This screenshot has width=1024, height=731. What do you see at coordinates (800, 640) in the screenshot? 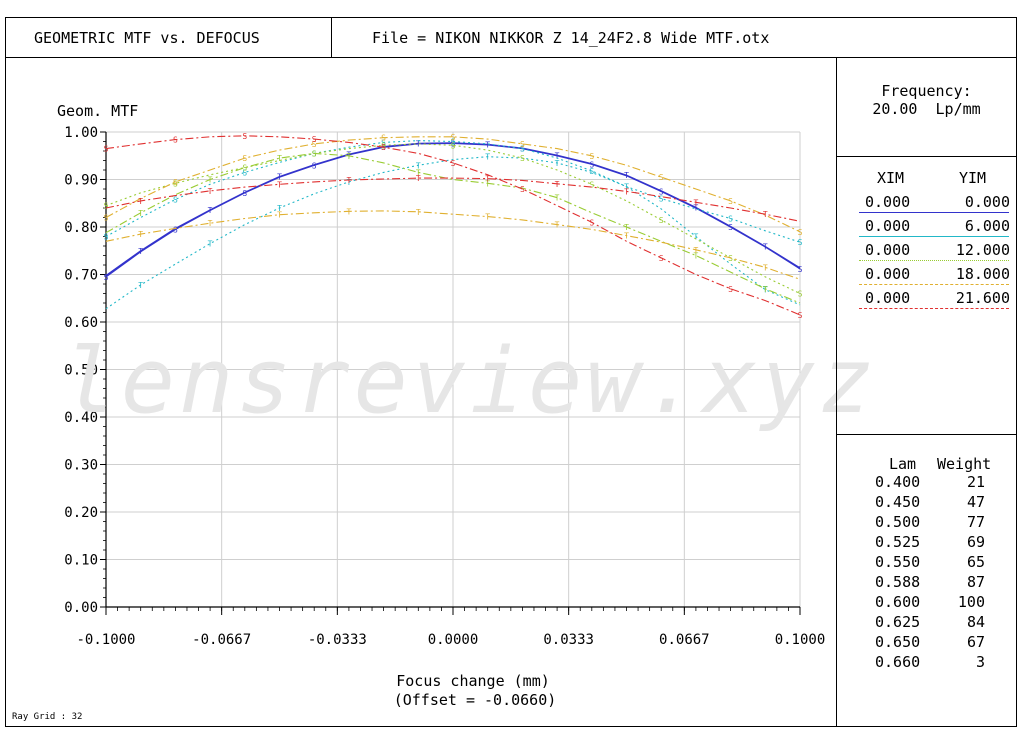
I see `x-tick-label: 0.1000` at bounding box center [800, 640].